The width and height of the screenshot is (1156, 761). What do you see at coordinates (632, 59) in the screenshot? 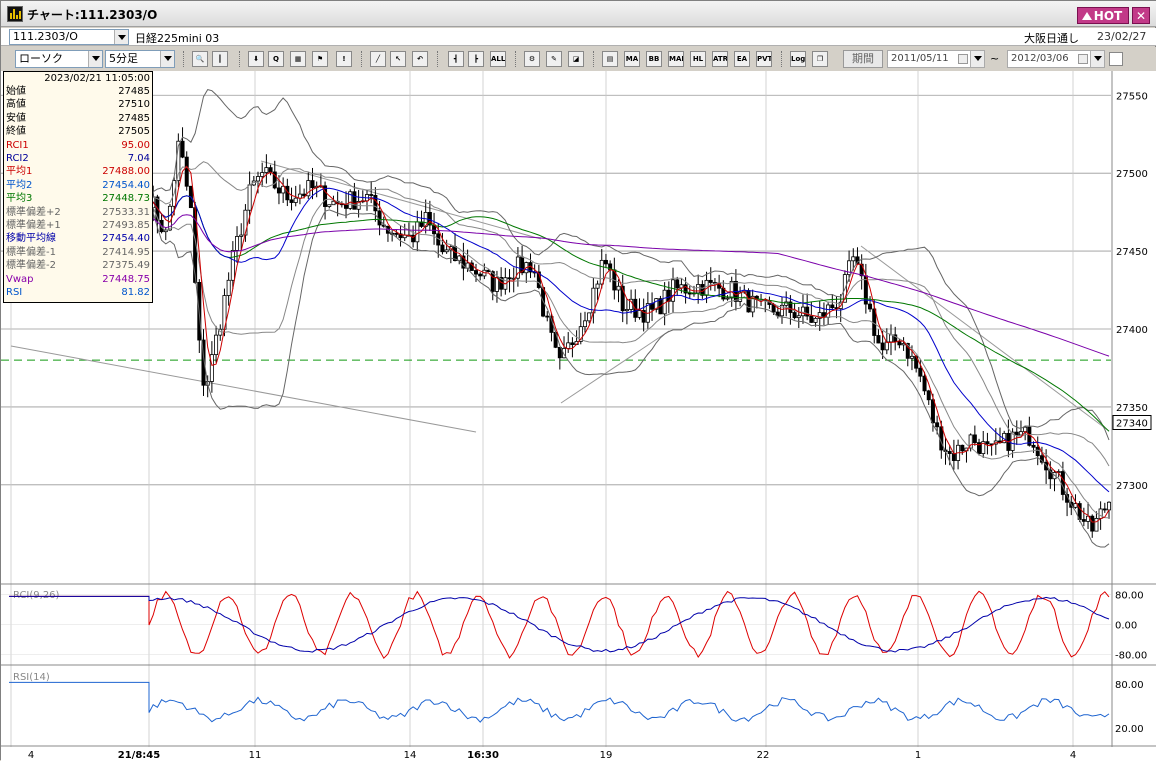
I see `ma-icon: MA` at bounding box center [632, 59].